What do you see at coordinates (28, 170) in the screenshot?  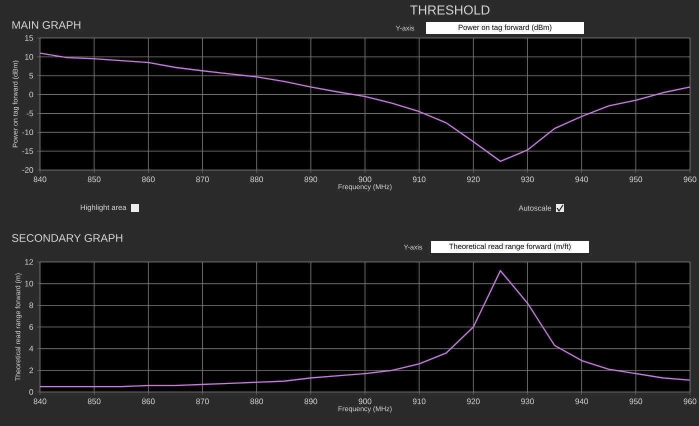 I see `y-tick-label: -20` at bounding box center [28, 170].